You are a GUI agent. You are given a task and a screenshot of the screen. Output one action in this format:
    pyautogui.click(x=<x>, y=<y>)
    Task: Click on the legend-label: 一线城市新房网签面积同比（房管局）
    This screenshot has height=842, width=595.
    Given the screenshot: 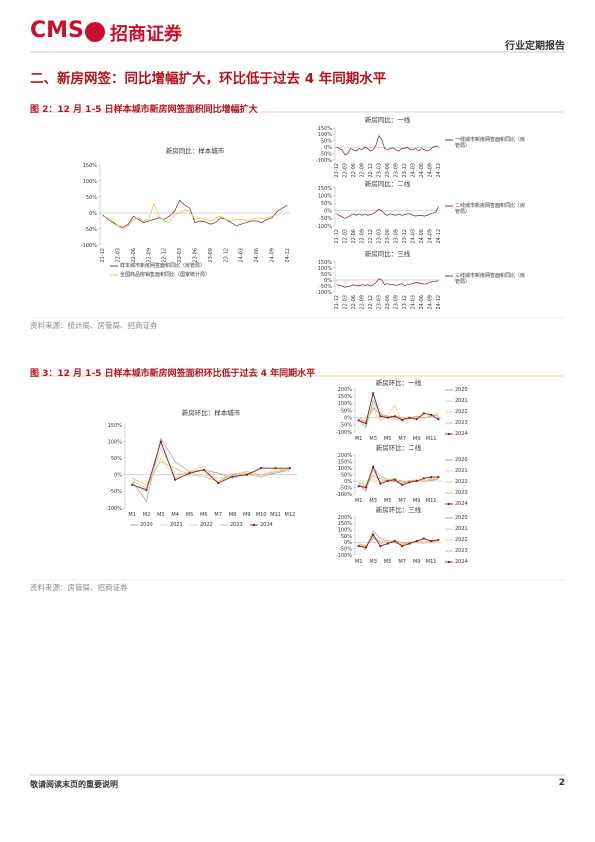 What is the action you would take?
    pyautogui.click(x=490, y=143)
    